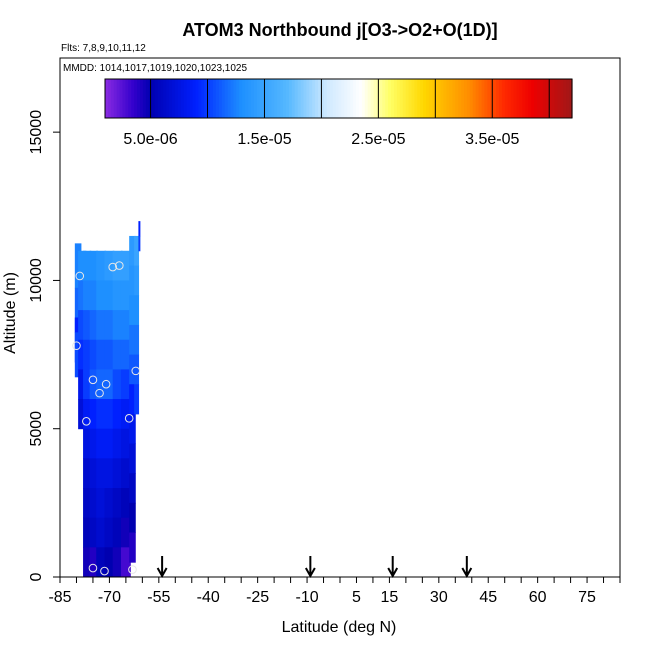 The width and height of the screenshot is (650, 650). What do you see at coordinates (264, 139) in the screenshot?
I see `colorbar-tick-label: 1.5e-05` at bounding box center [264, 139].